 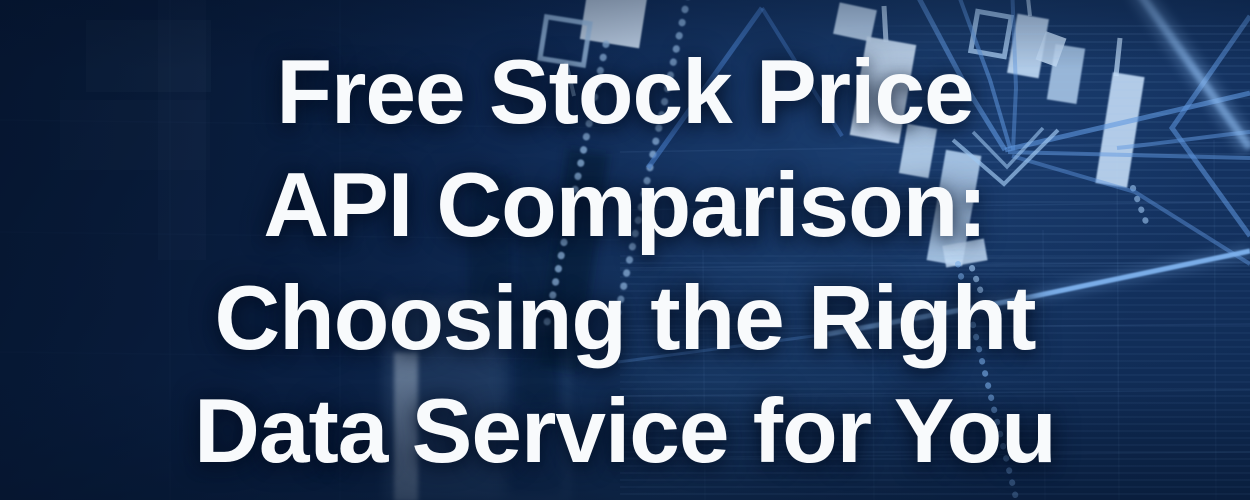 What do you see at coordinates (625, 318) in the screenshot?
I see `title-line-3: Choosing the Right` at bounding box center [625, 318].